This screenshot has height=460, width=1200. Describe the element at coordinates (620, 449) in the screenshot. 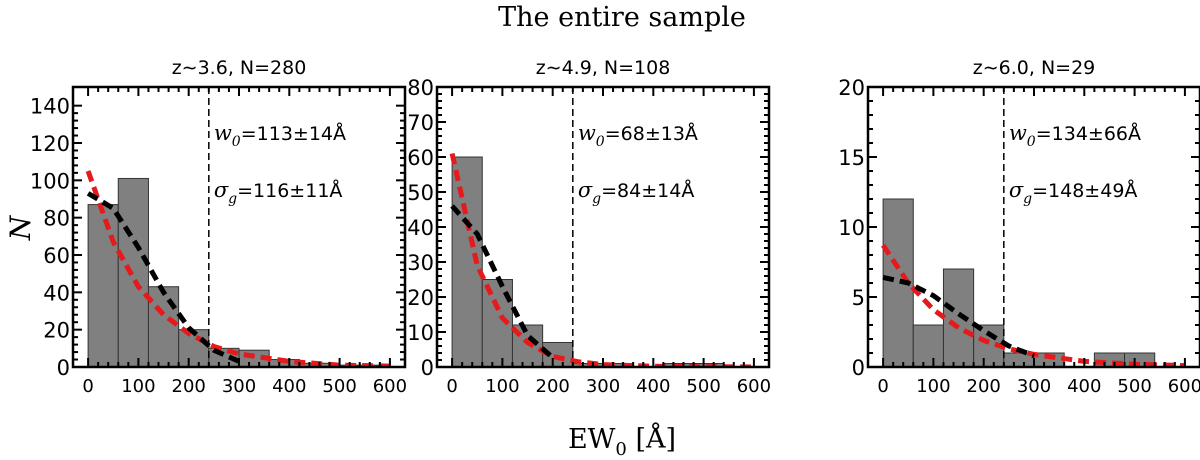

I see `x-label-sub: 0` at that location.